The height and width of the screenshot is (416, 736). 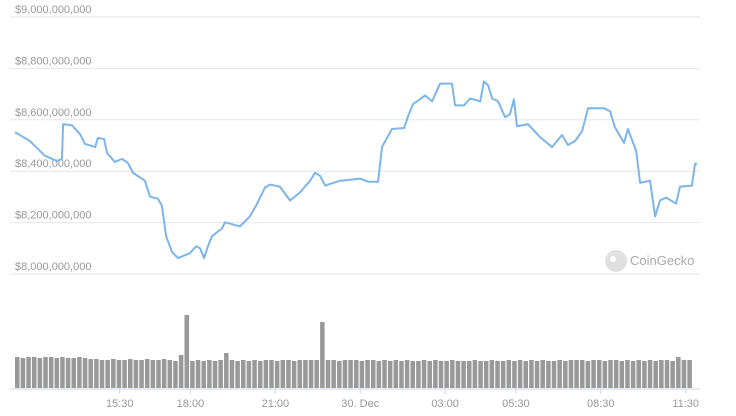 What do you see at coordinates (613, 259) in the screenshot?
I see `watermark-logo-eye` at bounding box center [613, 259].